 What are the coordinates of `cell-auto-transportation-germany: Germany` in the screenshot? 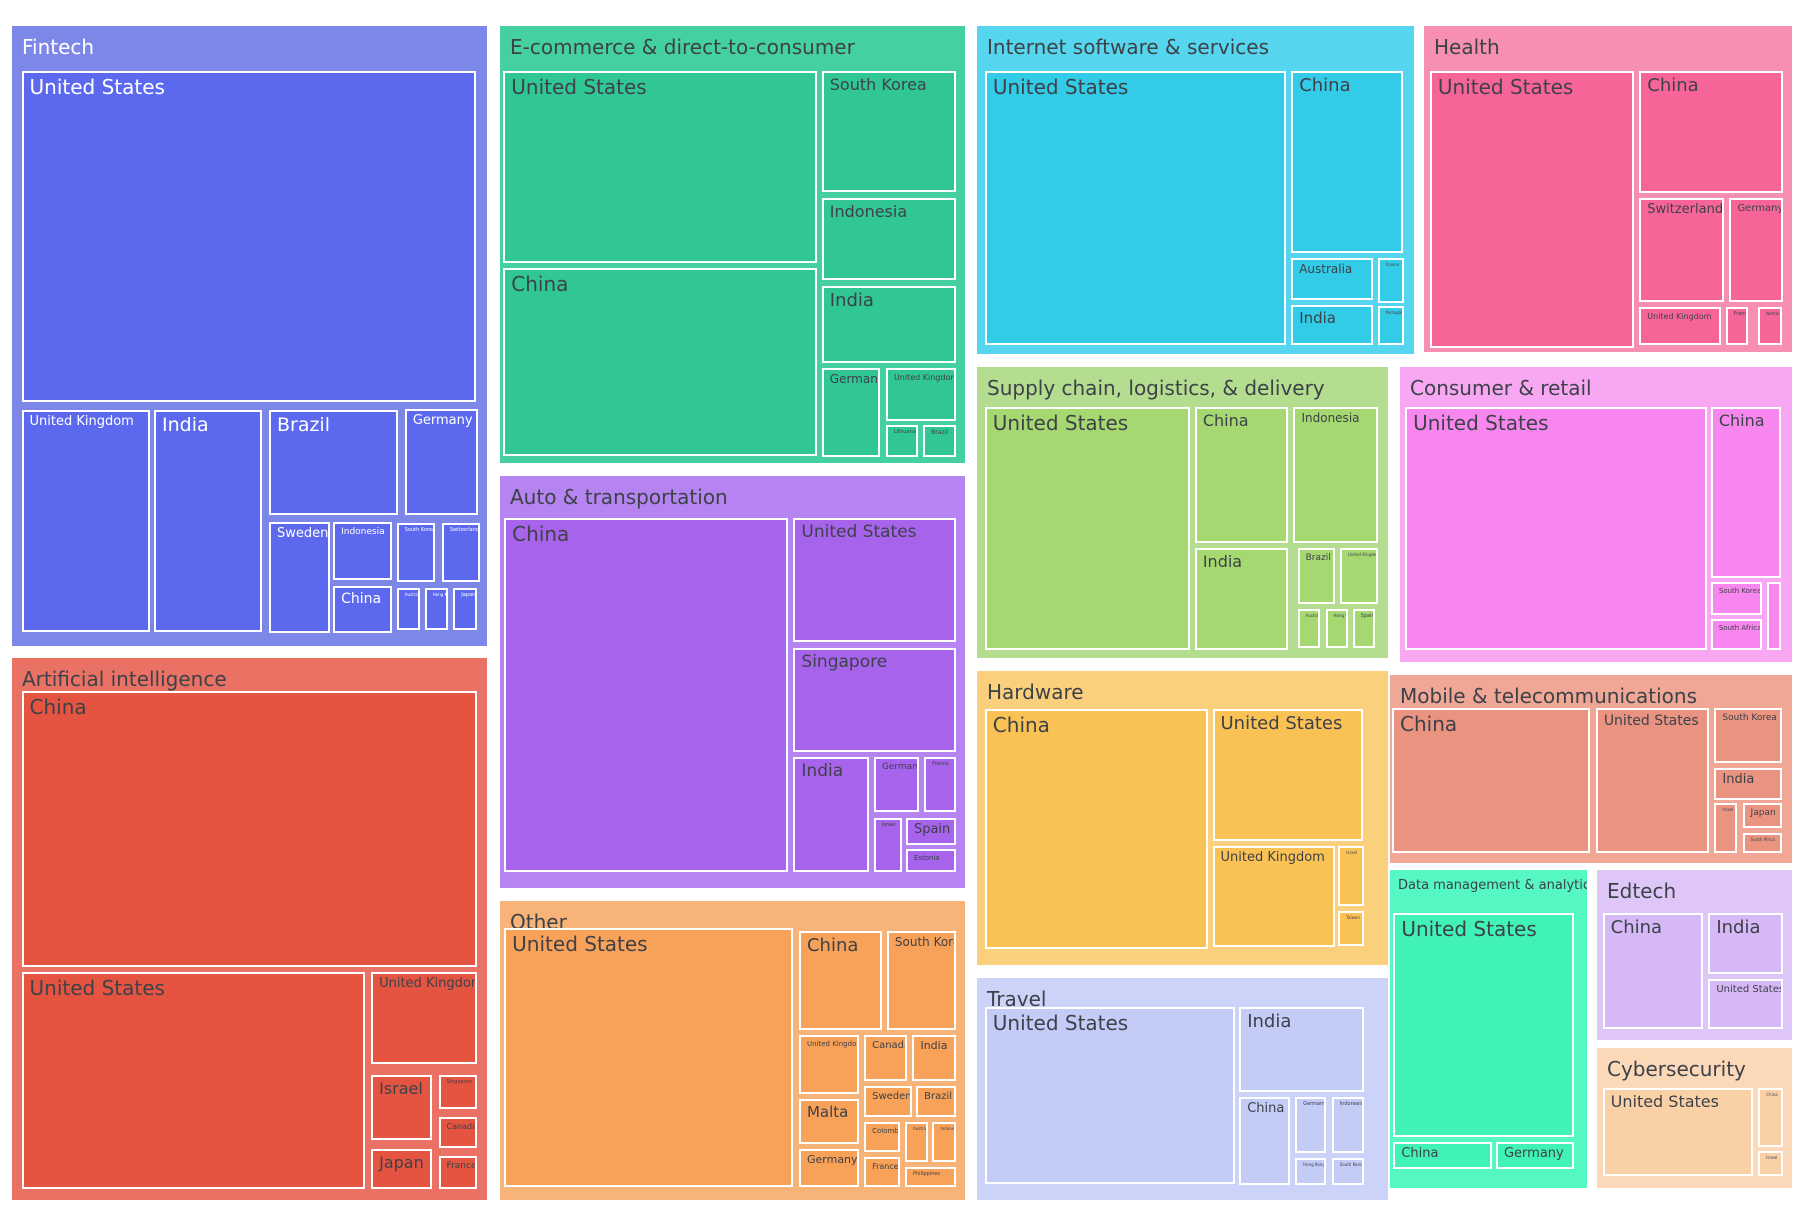 It's located at (896, 784).